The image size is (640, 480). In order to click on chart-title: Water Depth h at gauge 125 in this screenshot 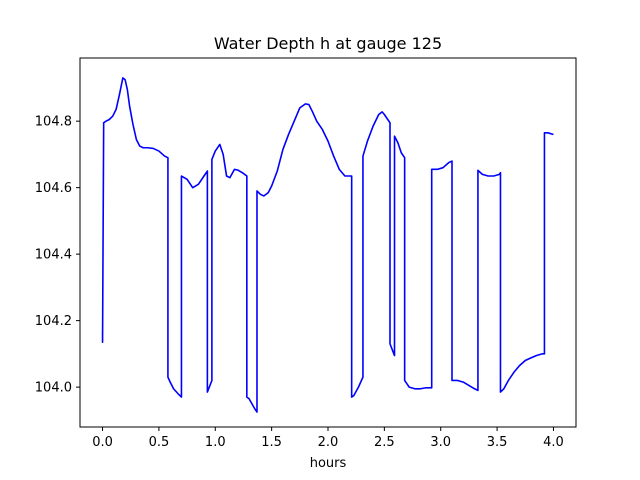, I will do `click(328, 43)`.